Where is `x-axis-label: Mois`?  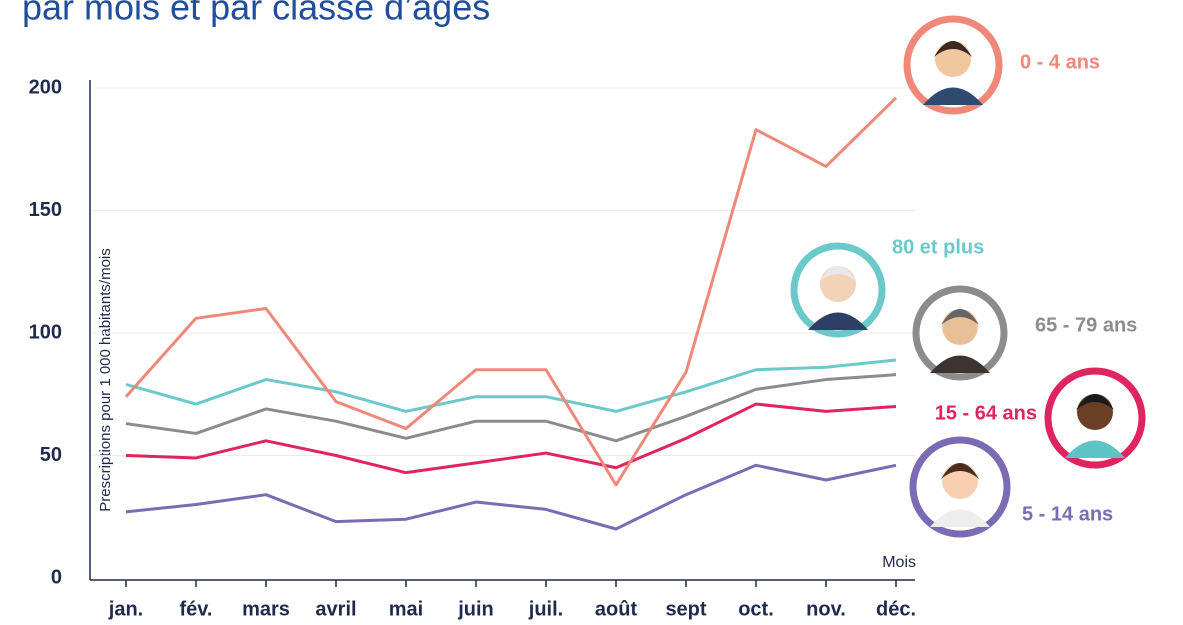
x-axis-label: Mois is located at coordinates (899, 562).